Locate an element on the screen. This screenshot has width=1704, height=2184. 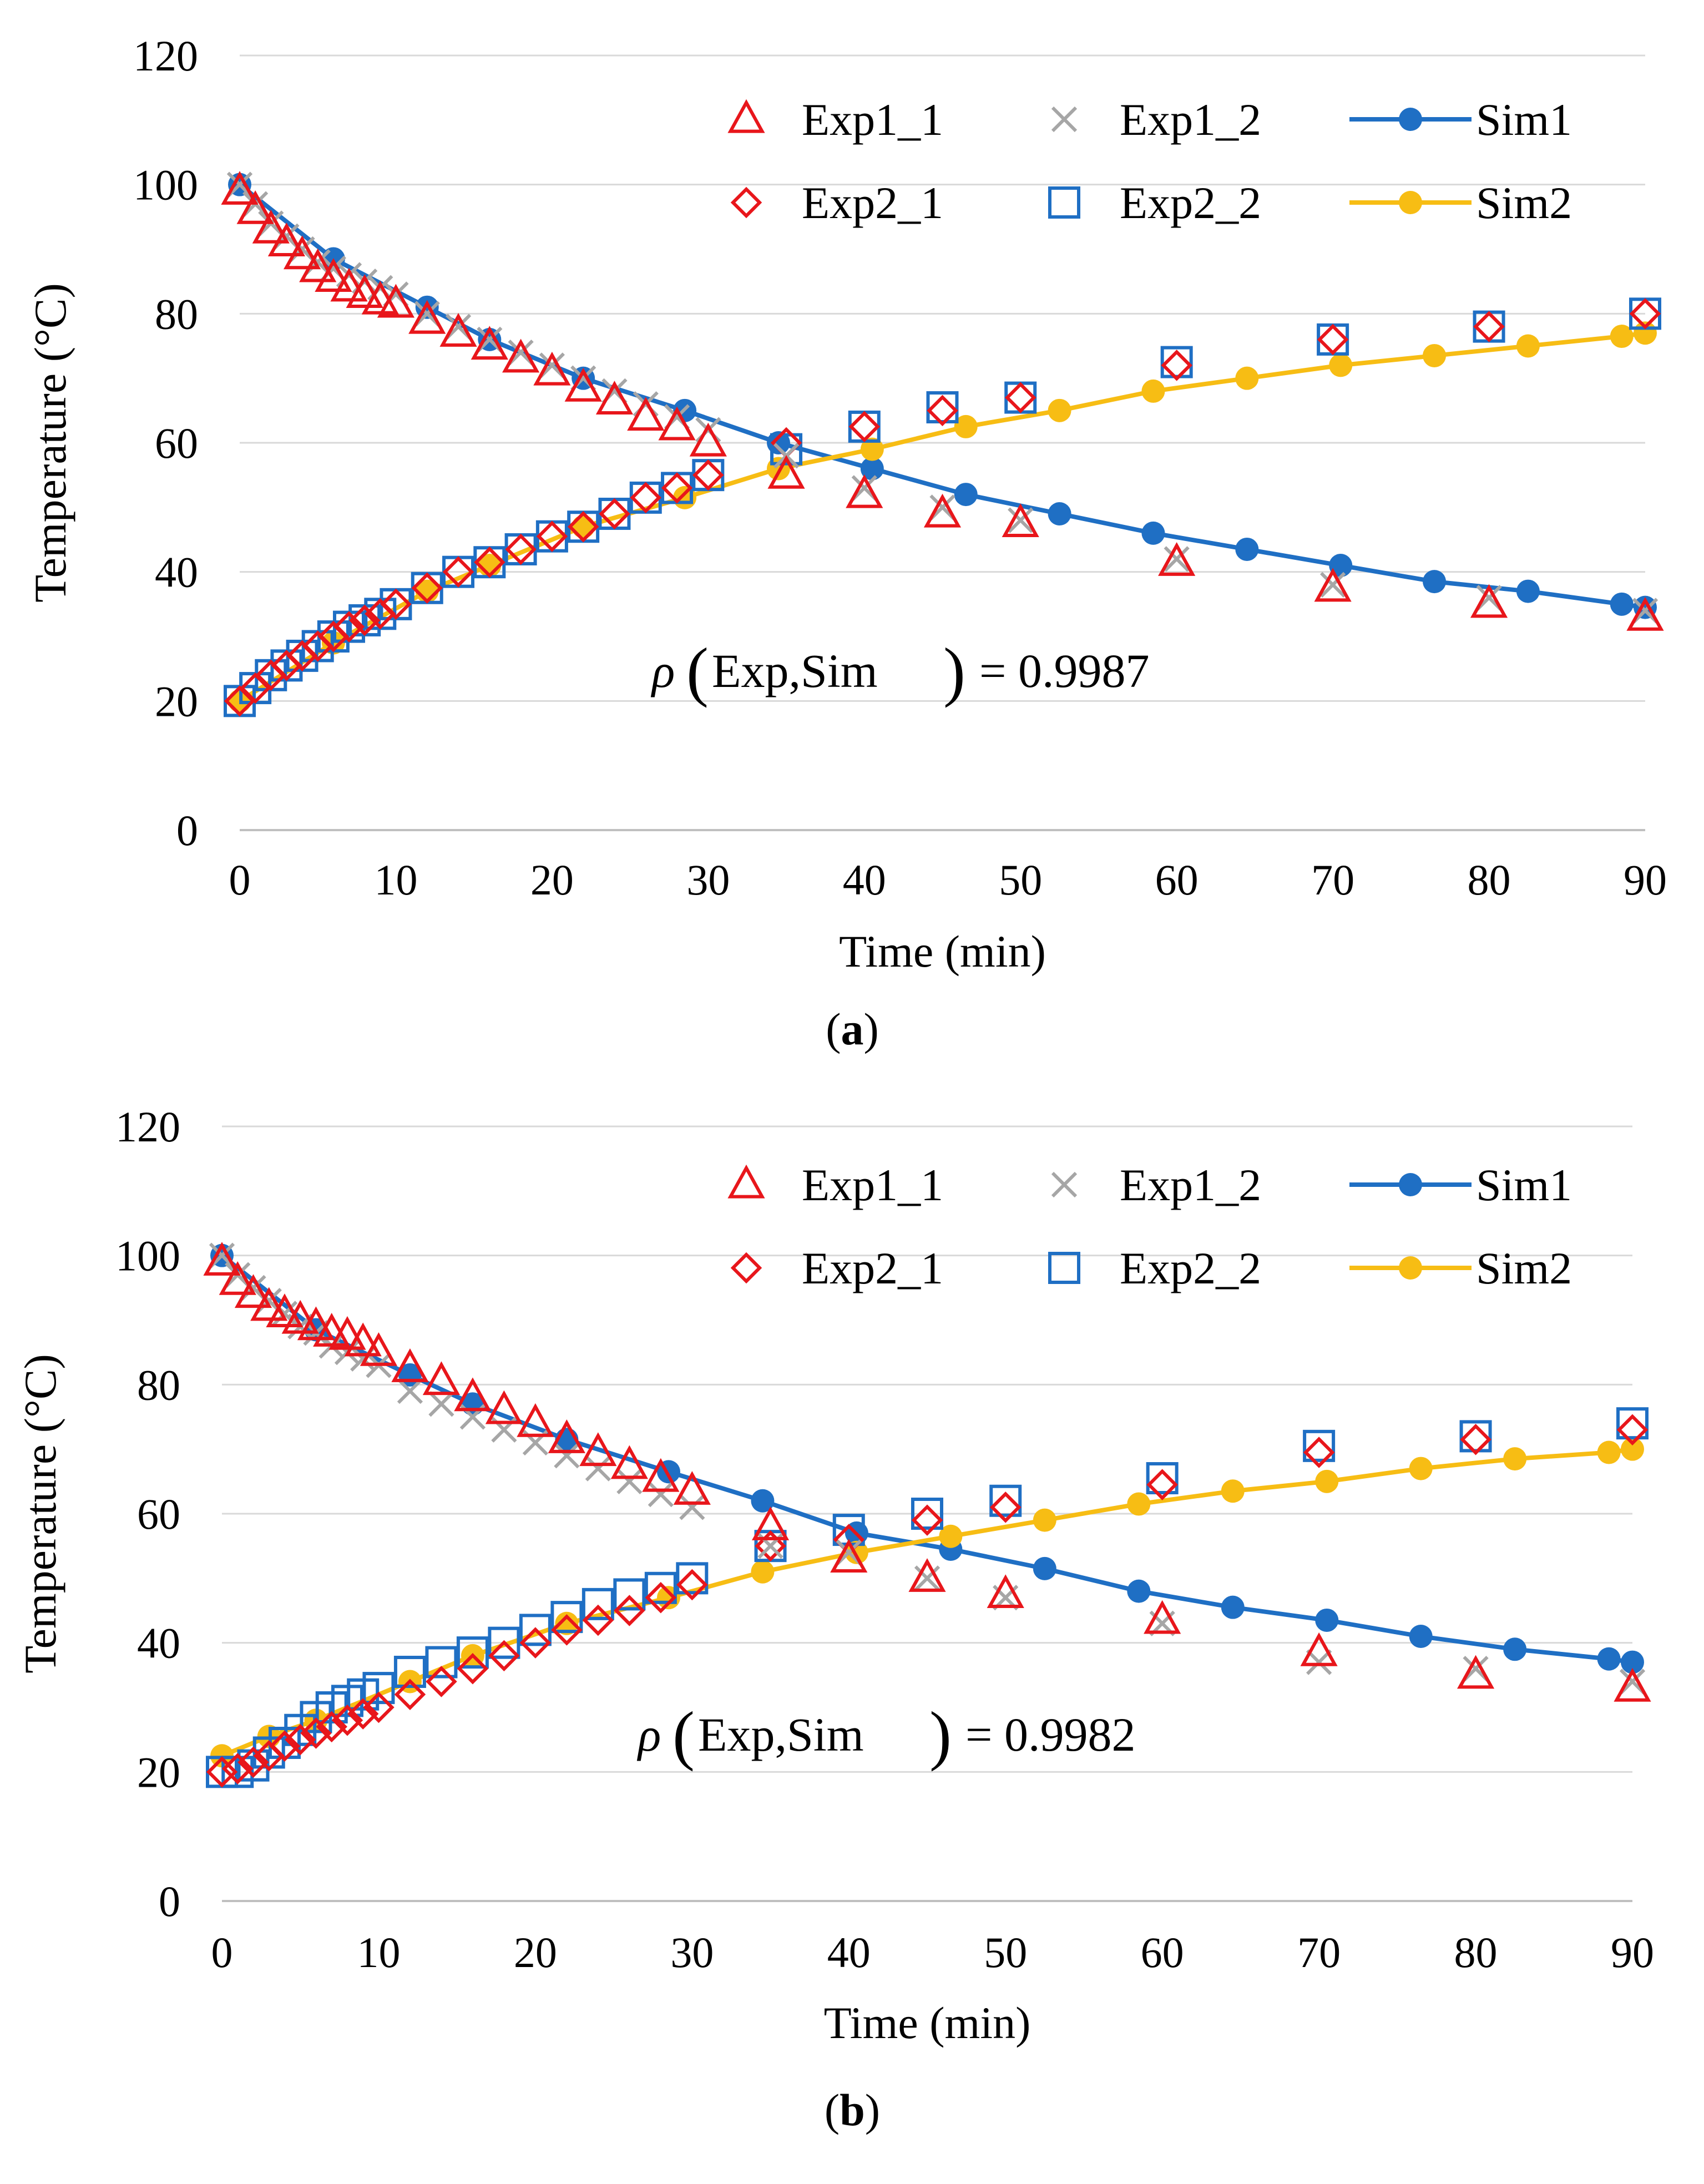
panel-a-x-tick-label: 90 is located at coordinates (1645, 880).